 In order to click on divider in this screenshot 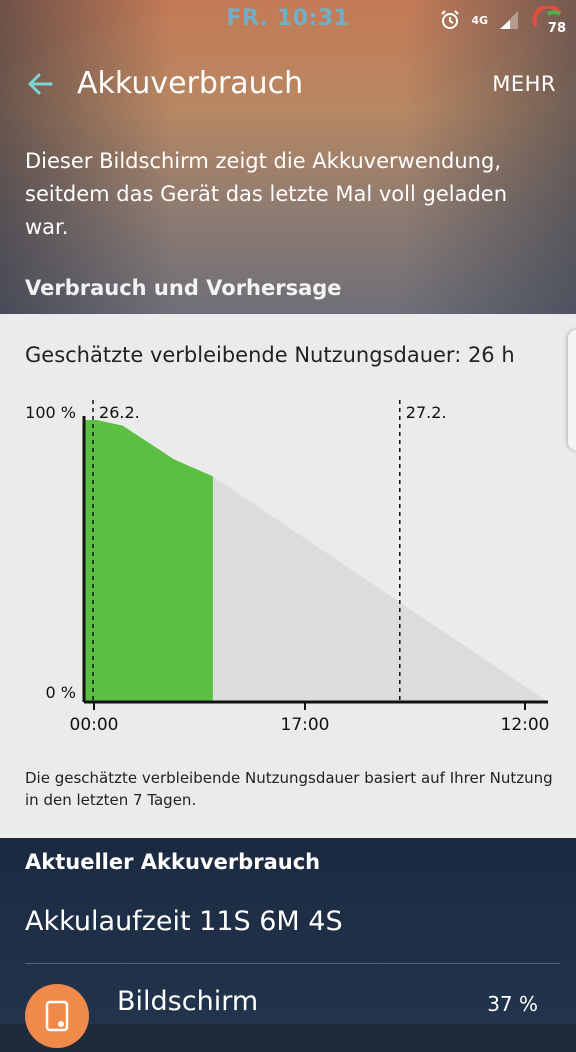, I will do `click(292, 963)`.